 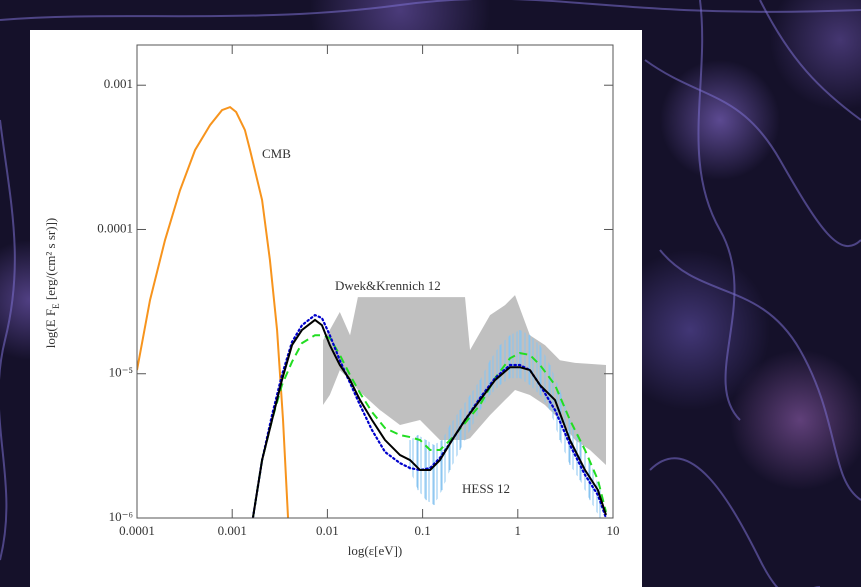 I want to click on y-axis-label: log(E FE [erg/(cm² s sr)]), so click(x=52, y=283).